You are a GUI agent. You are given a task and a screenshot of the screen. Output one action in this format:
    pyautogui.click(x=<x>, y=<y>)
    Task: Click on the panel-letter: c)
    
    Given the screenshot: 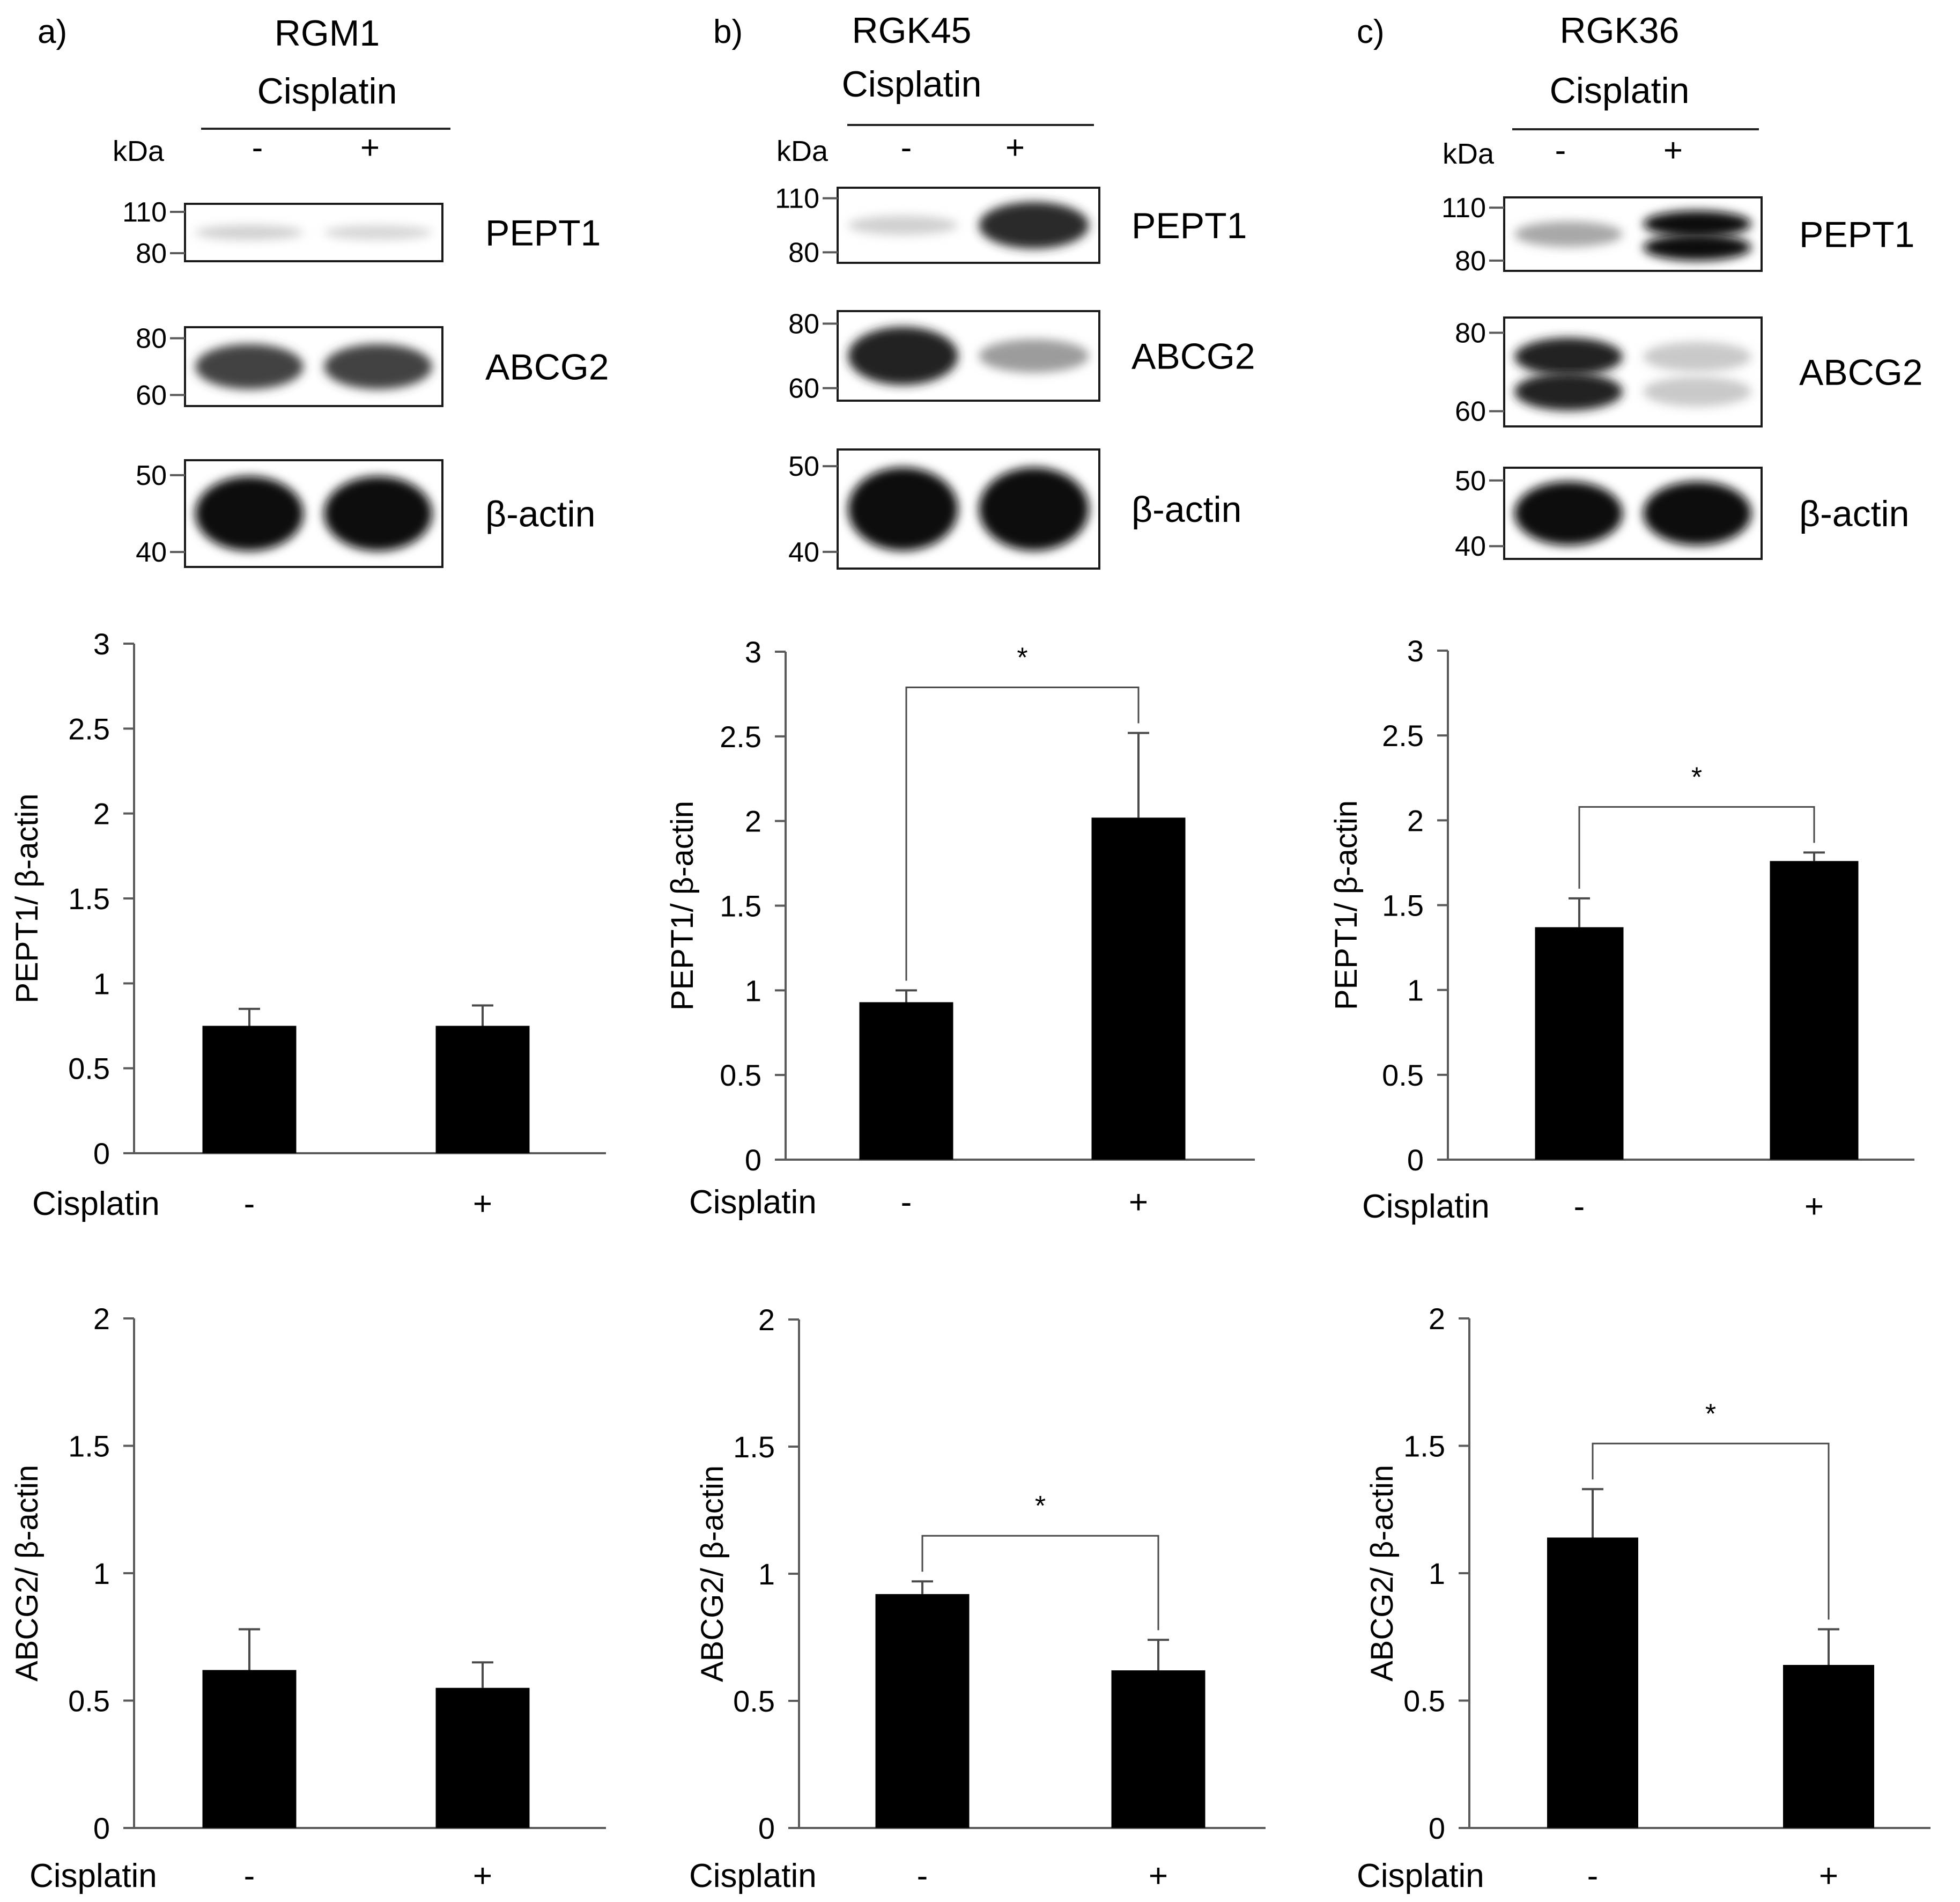 What is the action you would take?
    pyautogui.click(x=1371, y=31)
    